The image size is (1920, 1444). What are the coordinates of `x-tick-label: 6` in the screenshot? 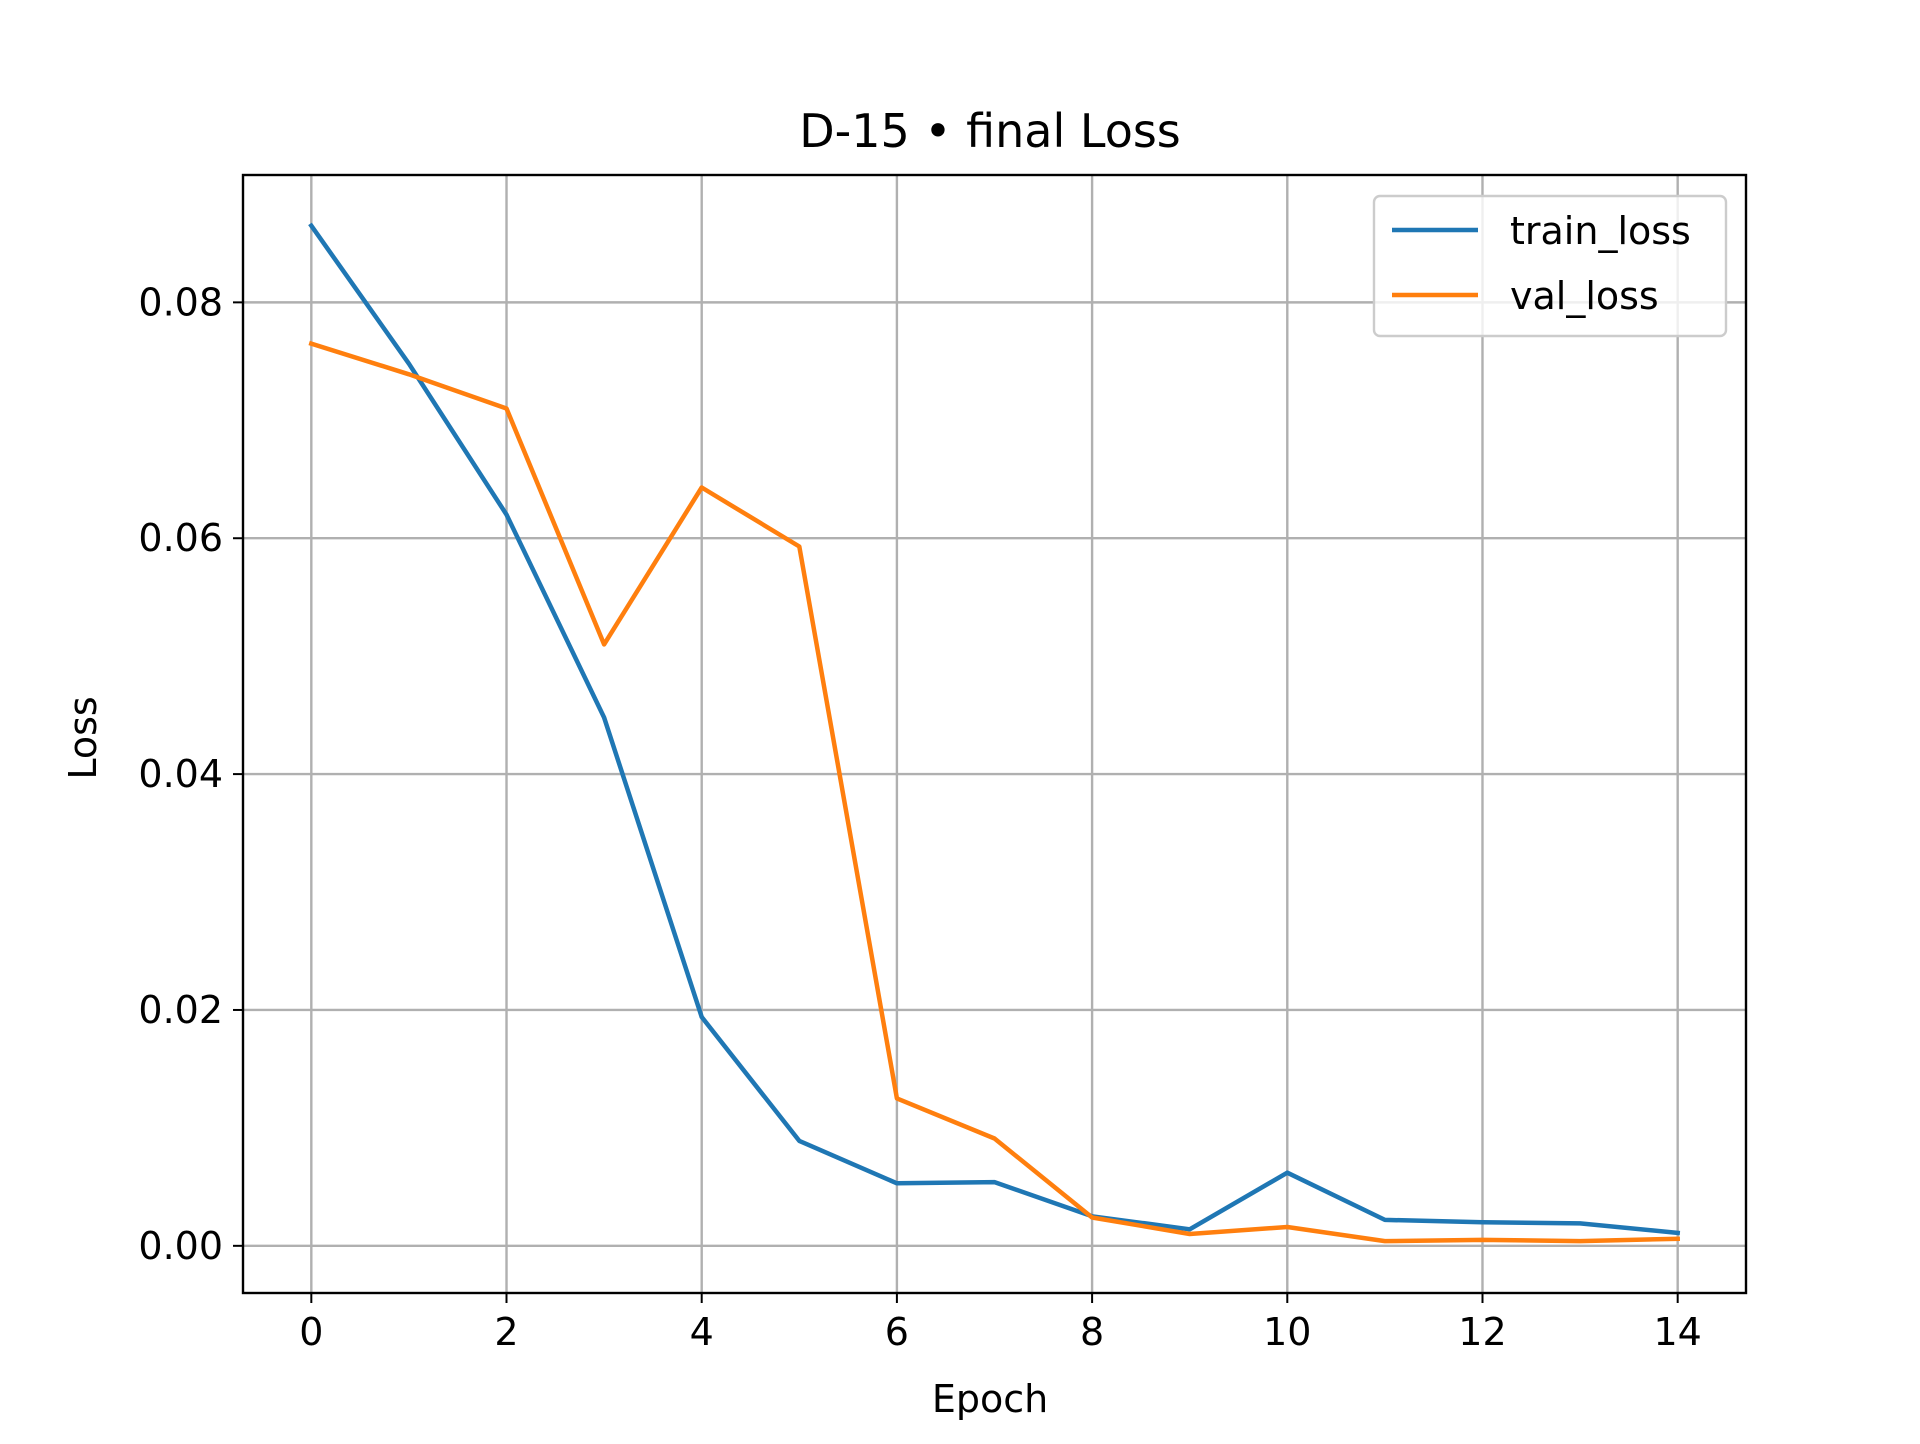 It's located at (897, 1332).